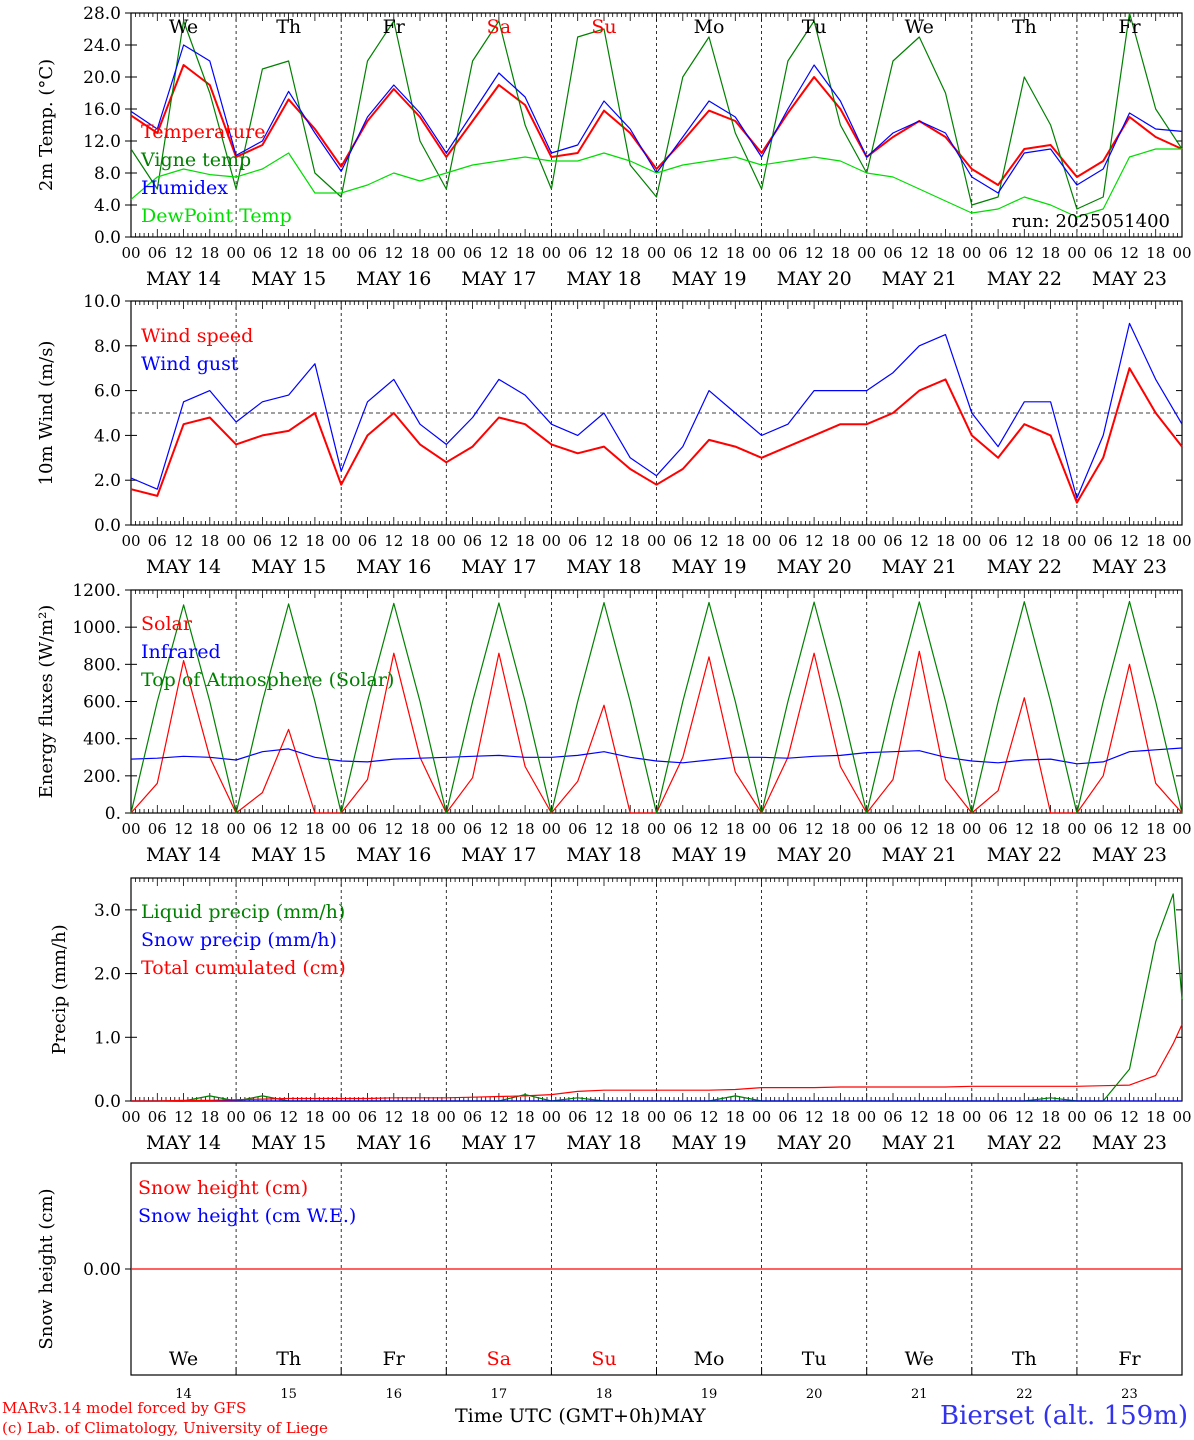 This screenshot has height=1440, width=1194. Describe the element at coordinates (919, 1143) in the screenshot. I see `date-label: MAY 21` at that location.